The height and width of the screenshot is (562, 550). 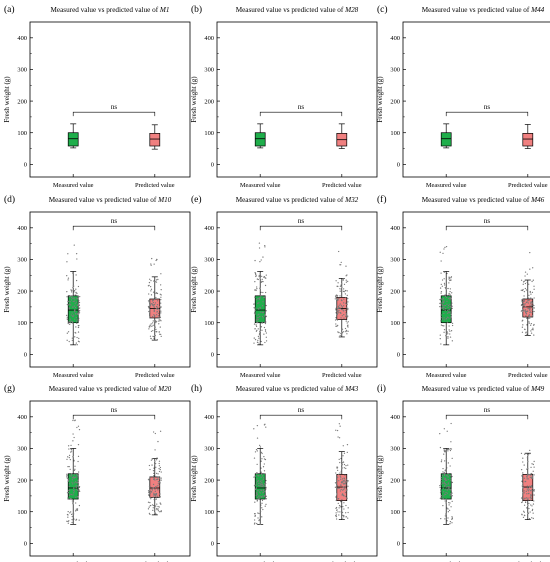 I want to click on y-tick-label: 100, so click(x=22, y=512).